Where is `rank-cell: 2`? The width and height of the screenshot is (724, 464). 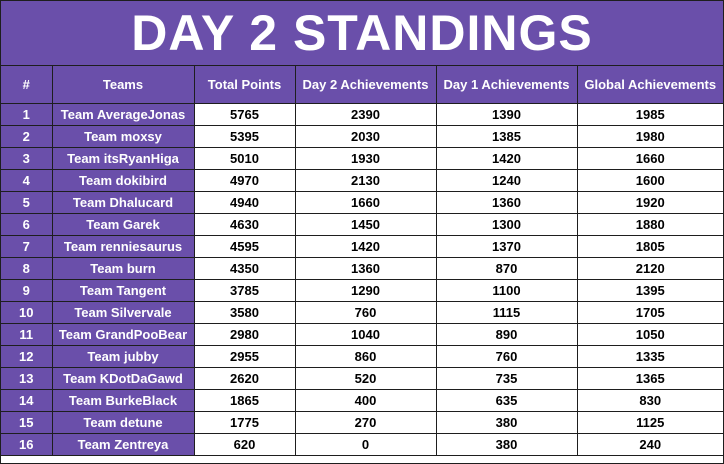
rank-cell: 2 is located at coordinates (27, 136).